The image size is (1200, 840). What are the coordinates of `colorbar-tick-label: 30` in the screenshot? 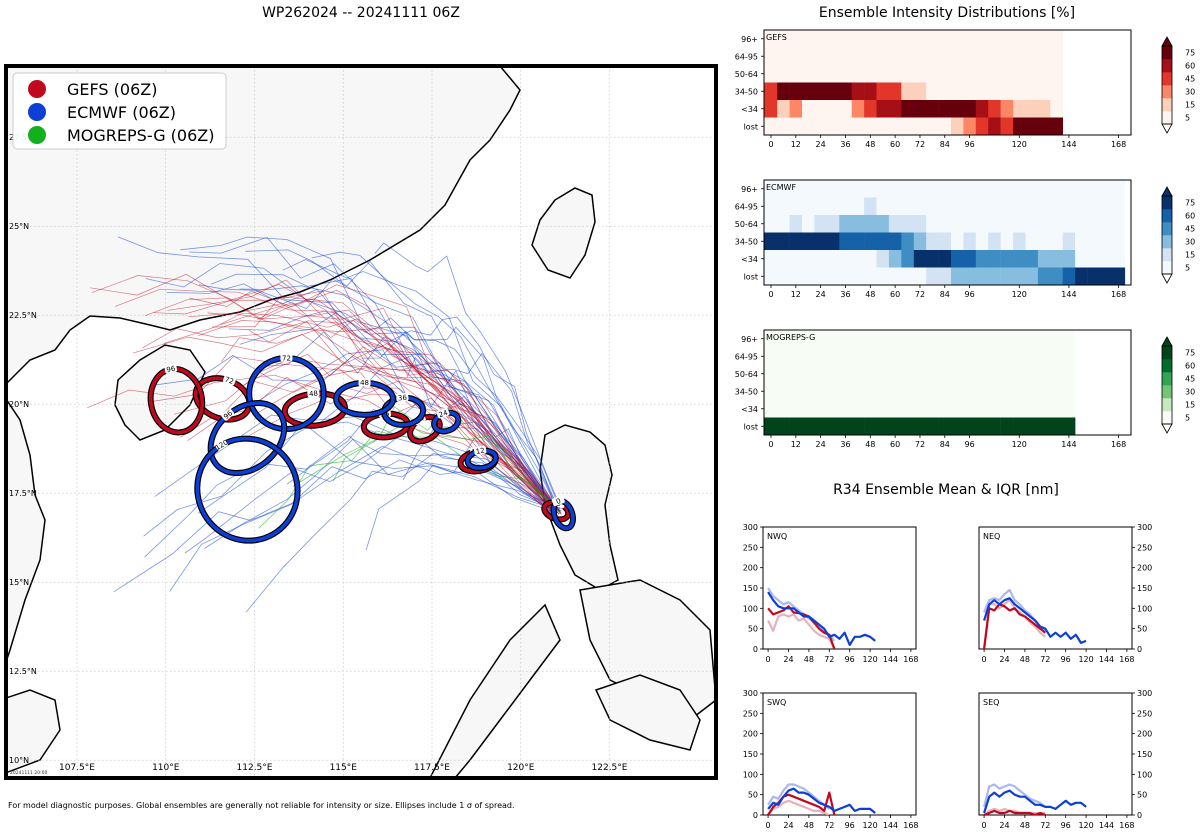 It's located at (1190, 92).